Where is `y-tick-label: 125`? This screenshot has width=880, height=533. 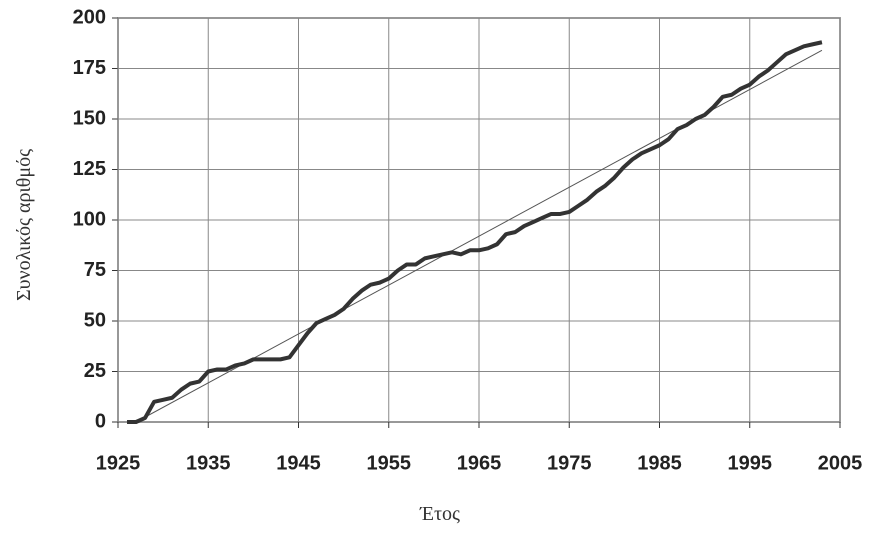 y-tick-label: 125 is located at coordinates (89, 169).